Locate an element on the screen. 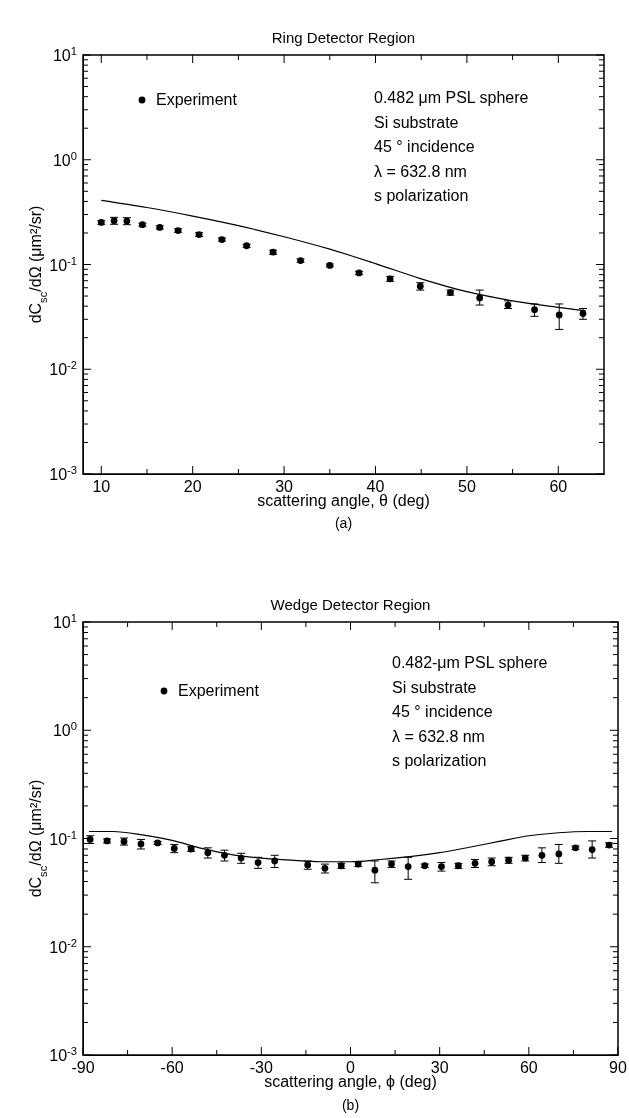 The image size is (629, 1118). x-tick-label: 20 is located at coordinates (192, 486).